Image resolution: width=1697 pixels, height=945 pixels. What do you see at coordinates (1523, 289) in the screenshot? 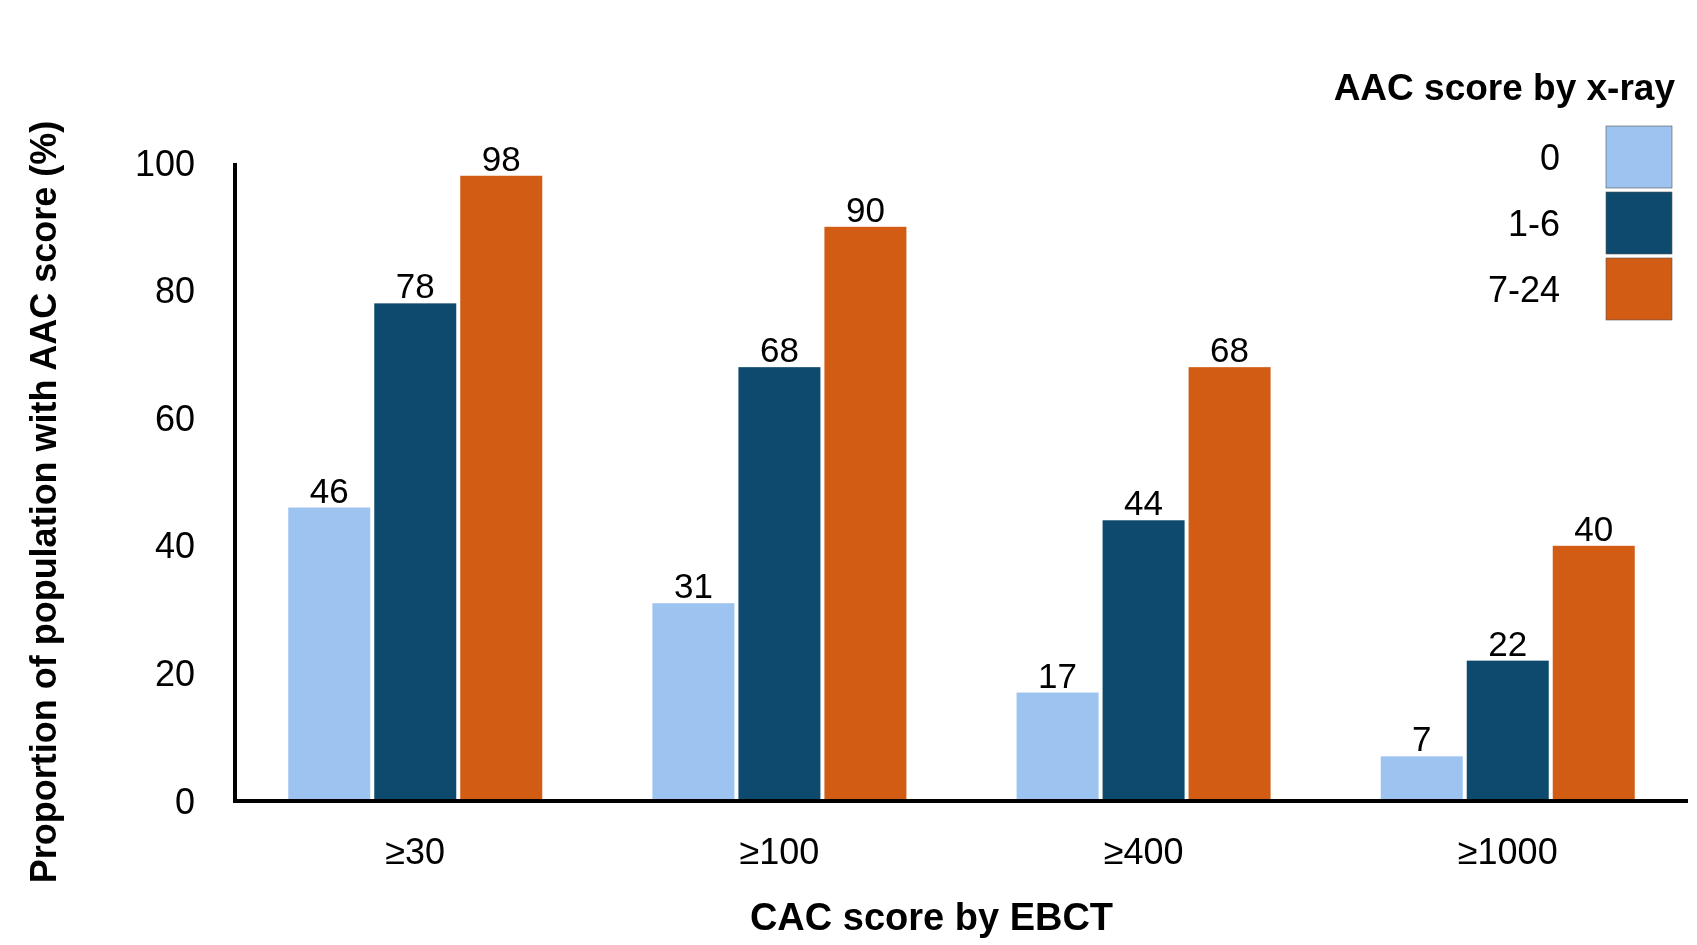
I see `legend-label: 7-24` at bounding box center [1523, 289].